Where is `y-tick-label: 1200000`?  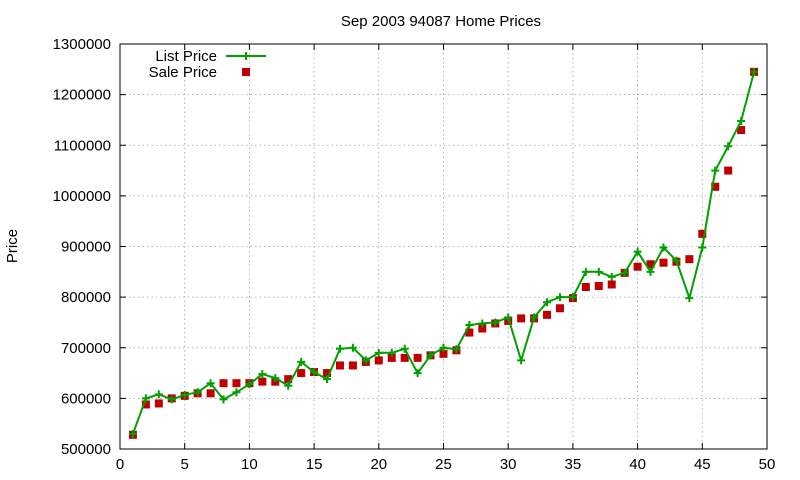
y-tick-label: 1200000 is located at coordinates (82, 95).